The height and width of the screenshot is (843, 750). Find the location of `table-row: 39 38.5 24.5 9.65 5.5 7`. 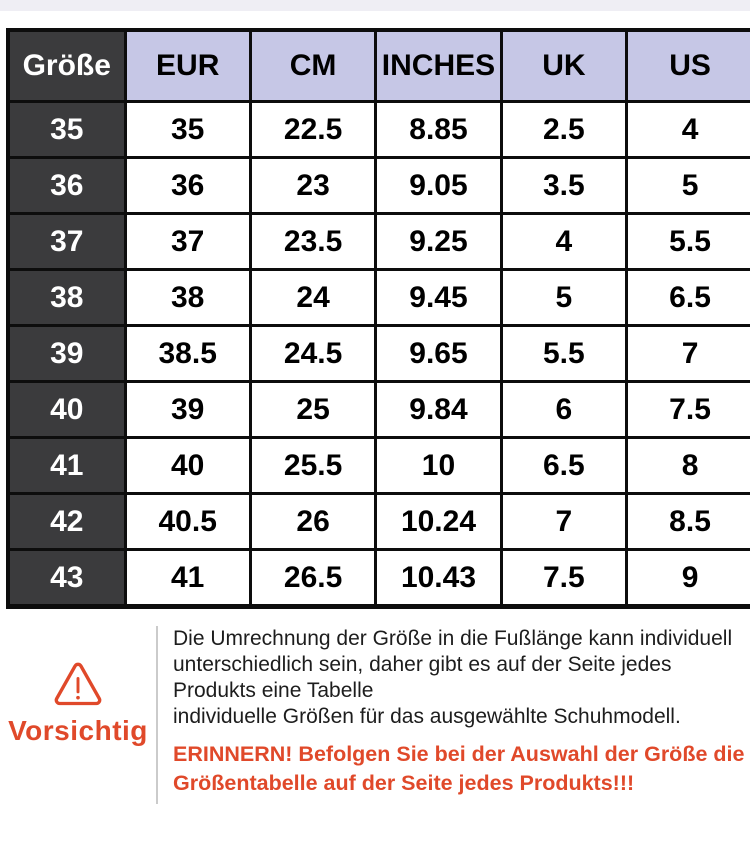

table-row: 39 38.5 24.5 9.65 5.5 7 is located at coordinates (378, 353).